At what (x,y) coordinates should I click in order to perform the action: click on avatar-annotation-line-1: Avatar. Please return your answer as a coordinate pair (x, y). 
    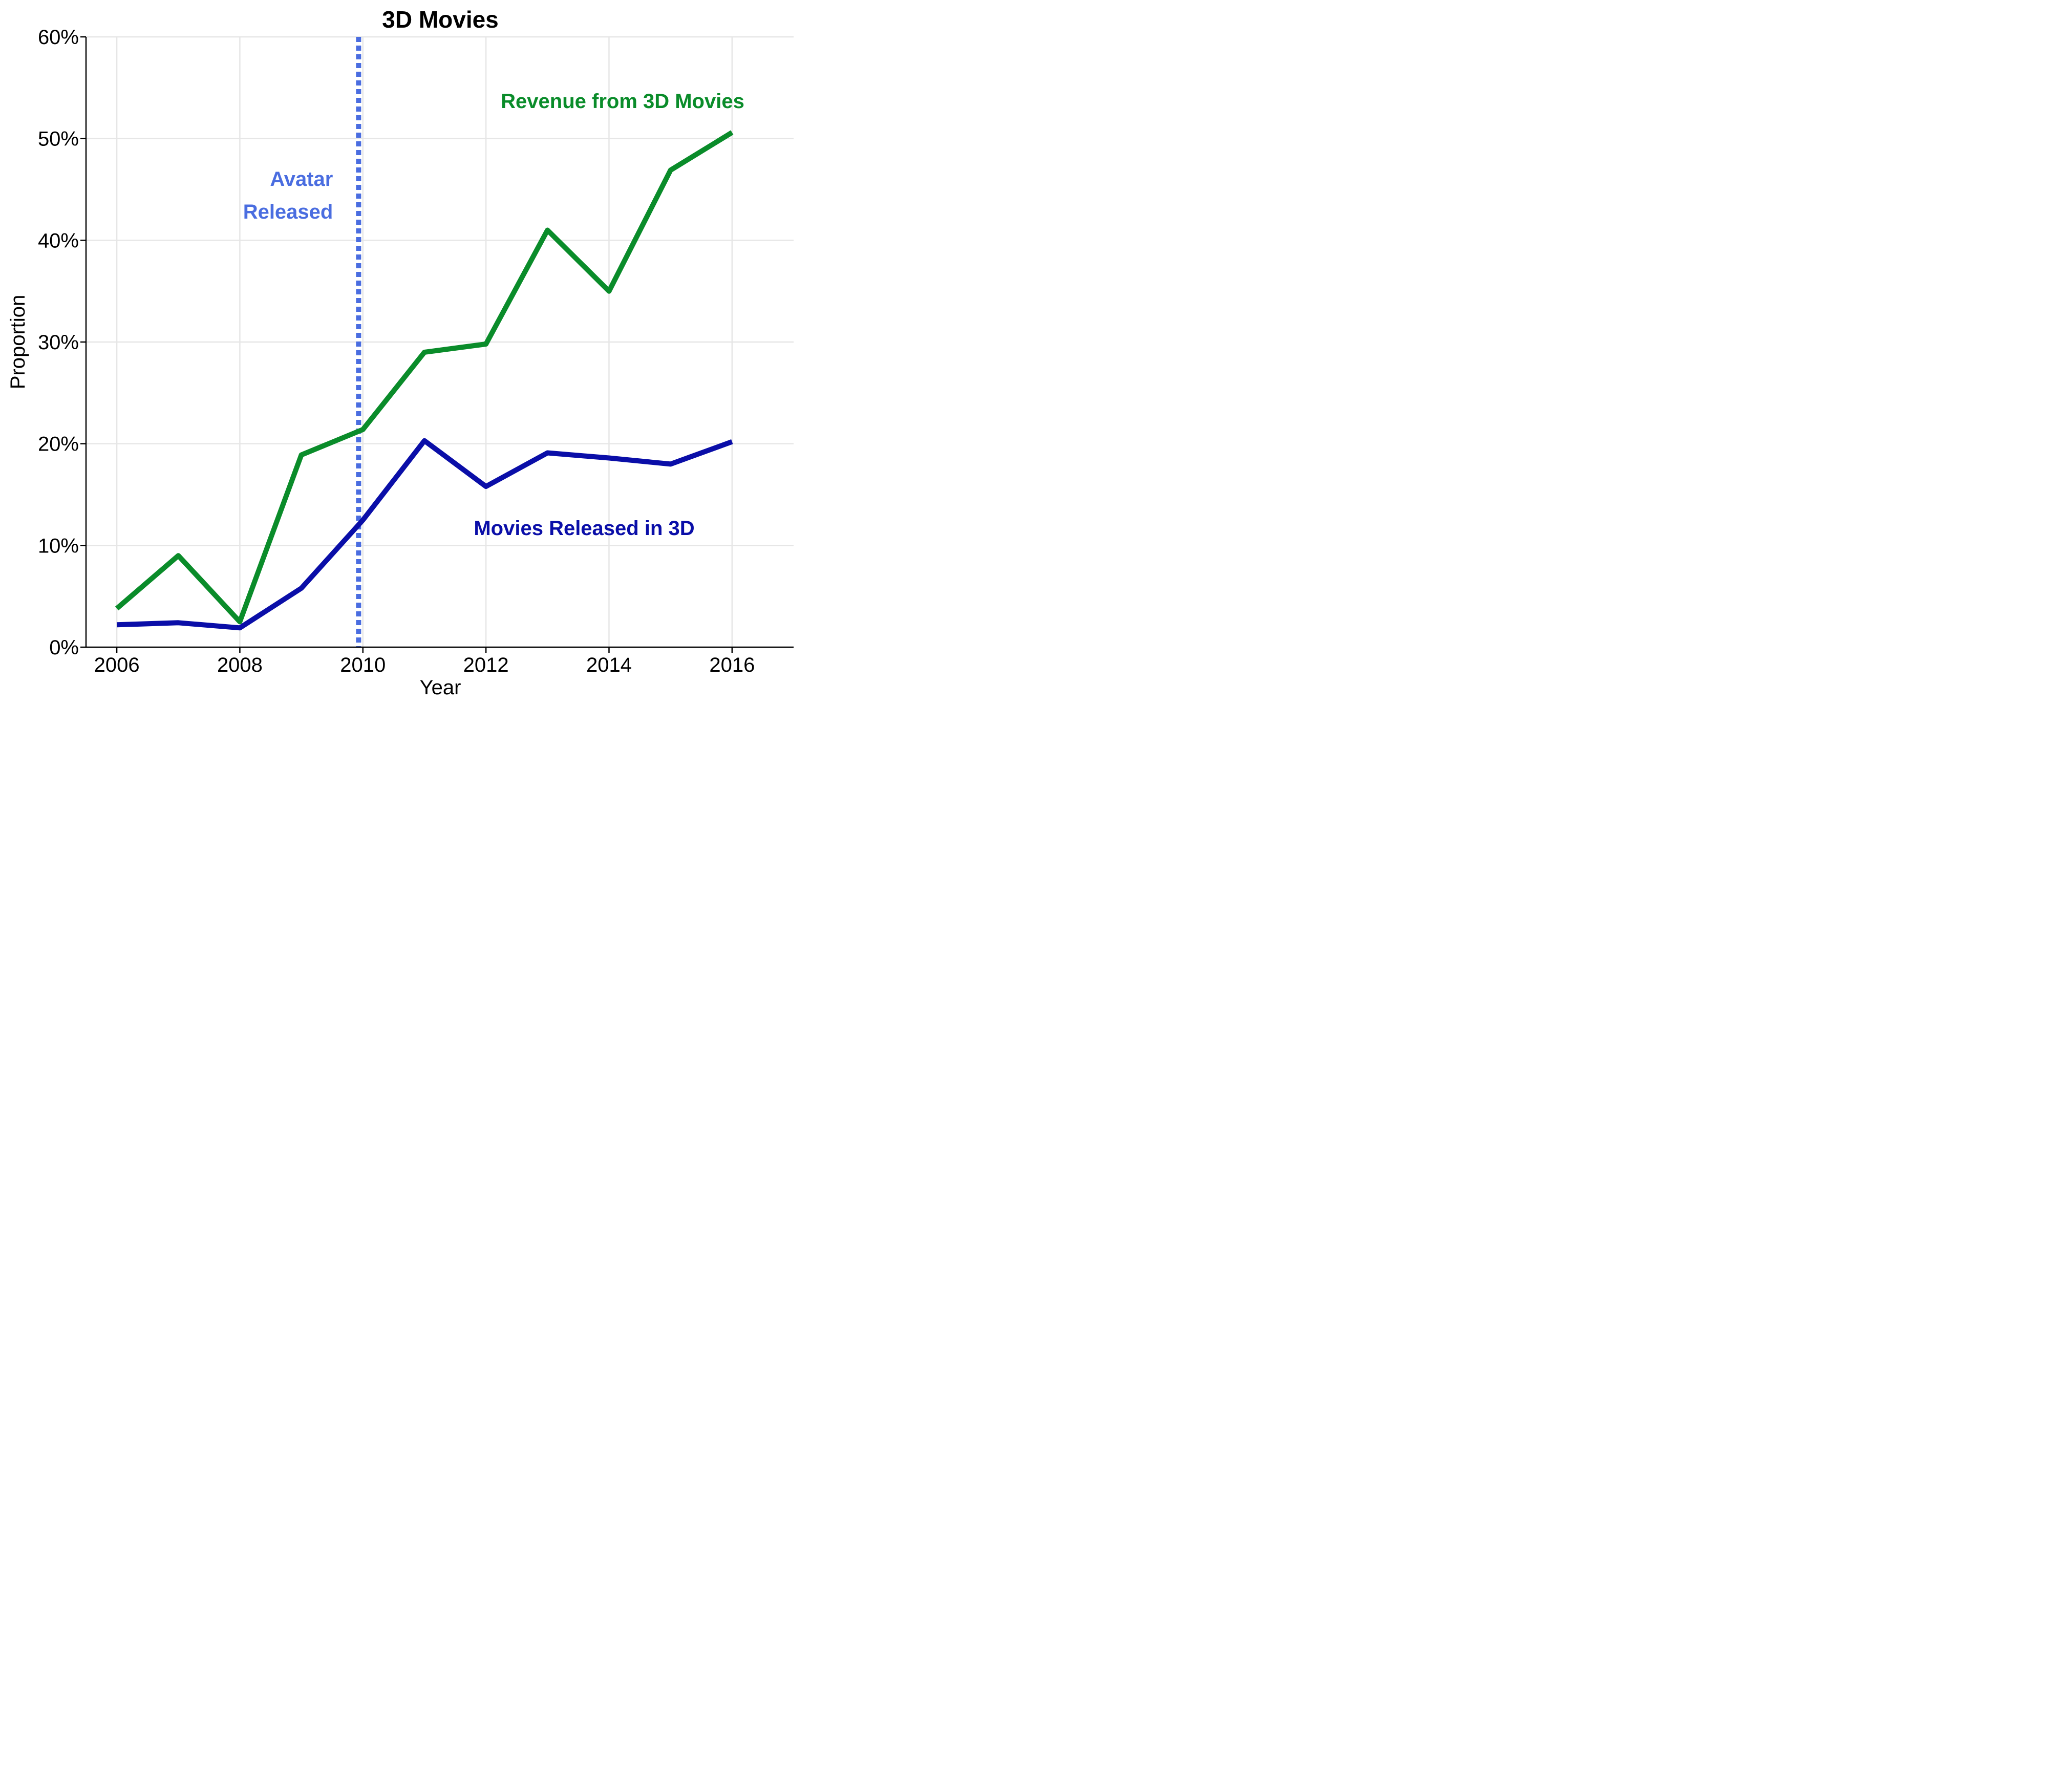
    Looking at the image, I should click on (301, 179).